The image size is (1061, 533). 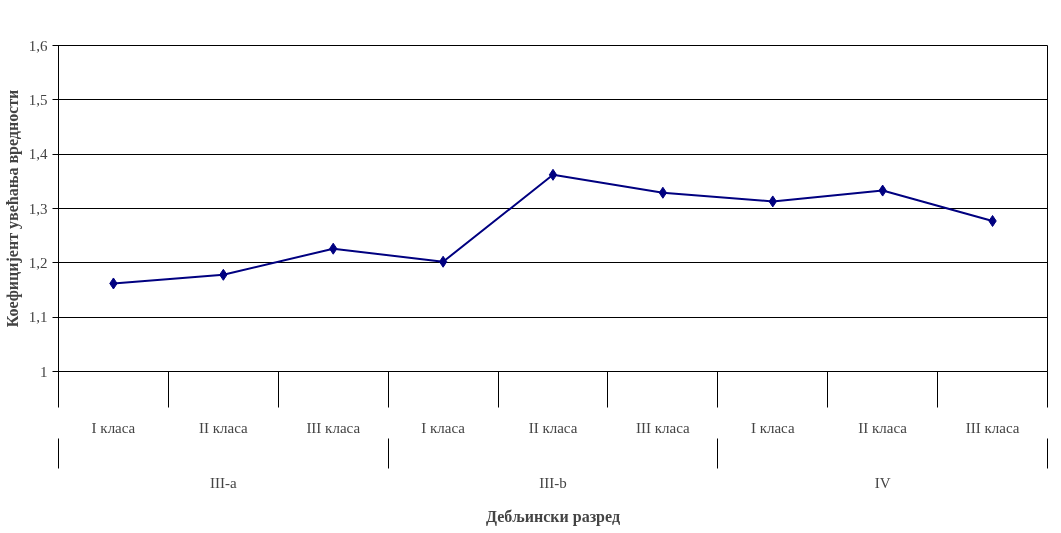 What do you see at coordinates (223, 482) in the screenshot?
I see `text: III-a` at bounding box center [223, 482].